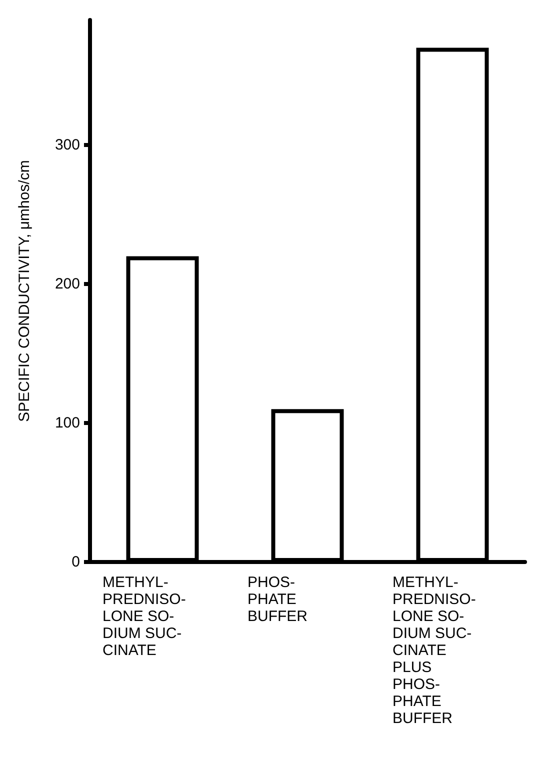  What do you see at coordinates (67, 284) in the screenshot?
I see `y-tick-label: 200` at bounding box center [67, 284].